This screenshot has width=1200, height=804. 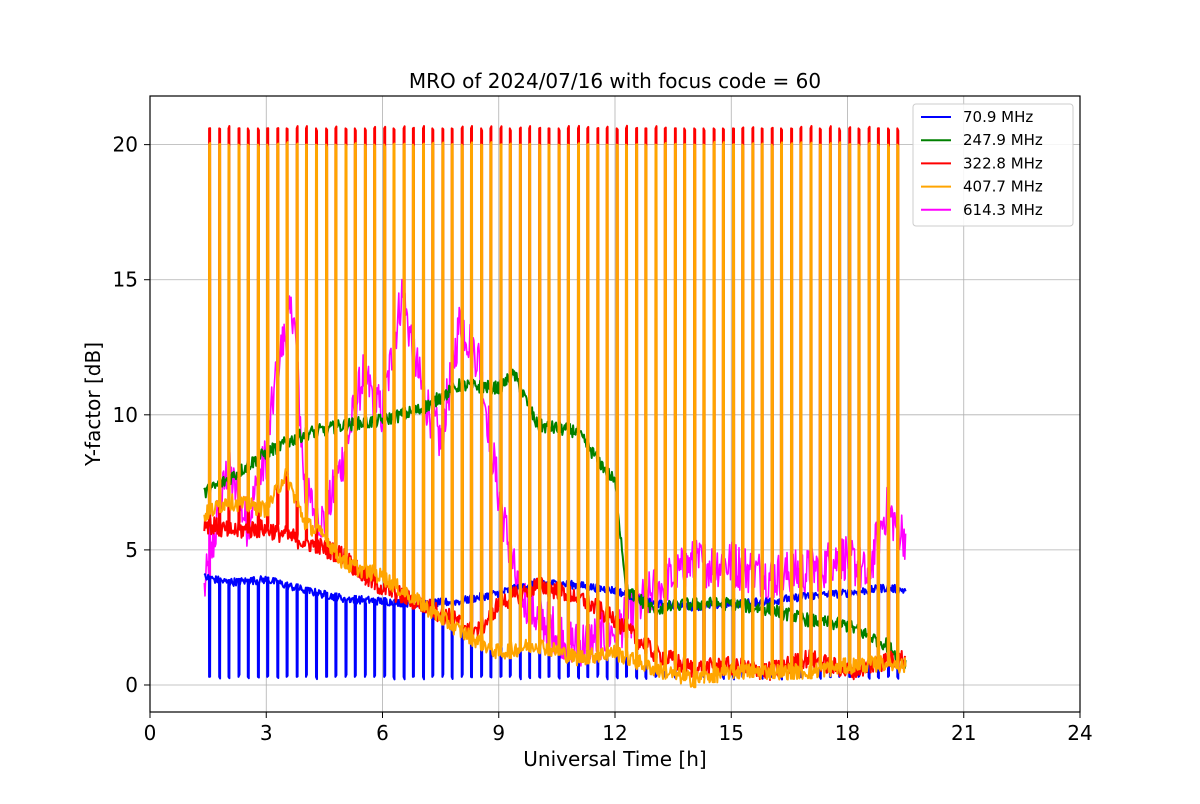 I want to click on y-axis-label: Y-factor [dB], so click(x=93, y=404).